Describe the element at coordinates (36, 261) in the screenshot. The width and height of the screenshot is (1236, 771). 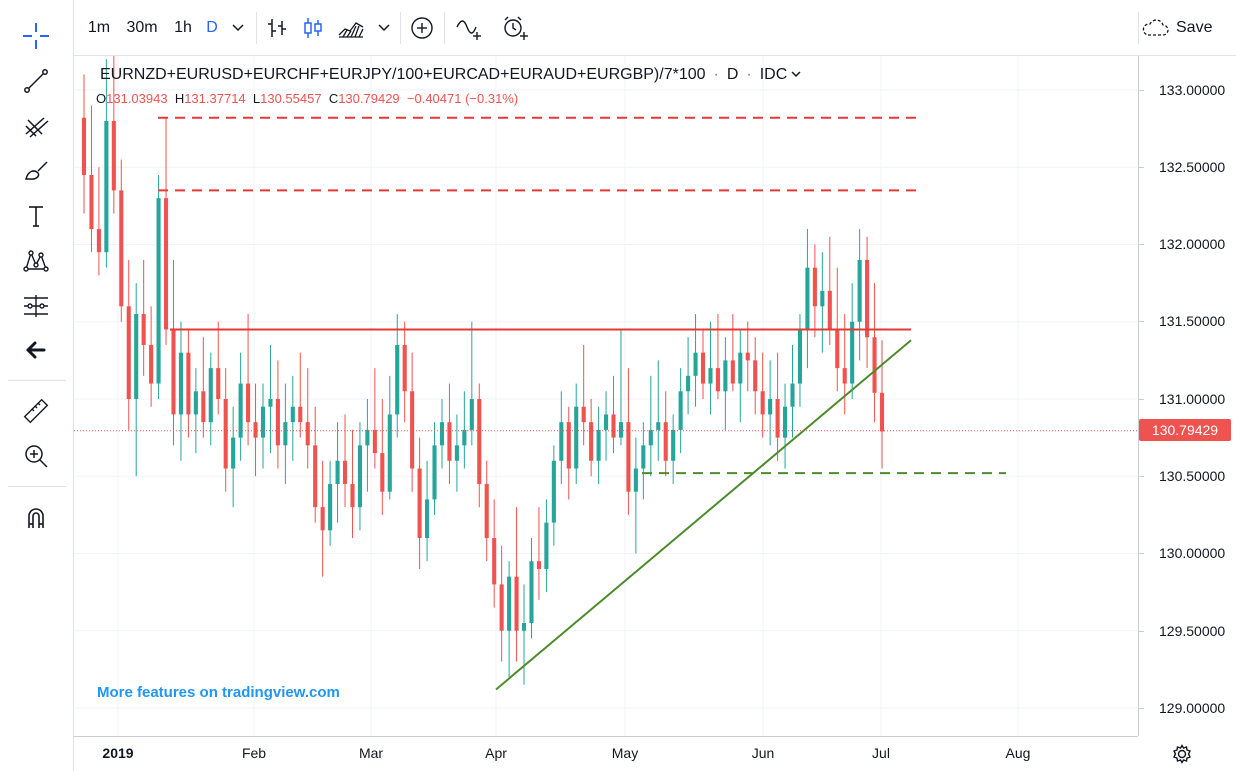
I see `pattern-icon` at that location.